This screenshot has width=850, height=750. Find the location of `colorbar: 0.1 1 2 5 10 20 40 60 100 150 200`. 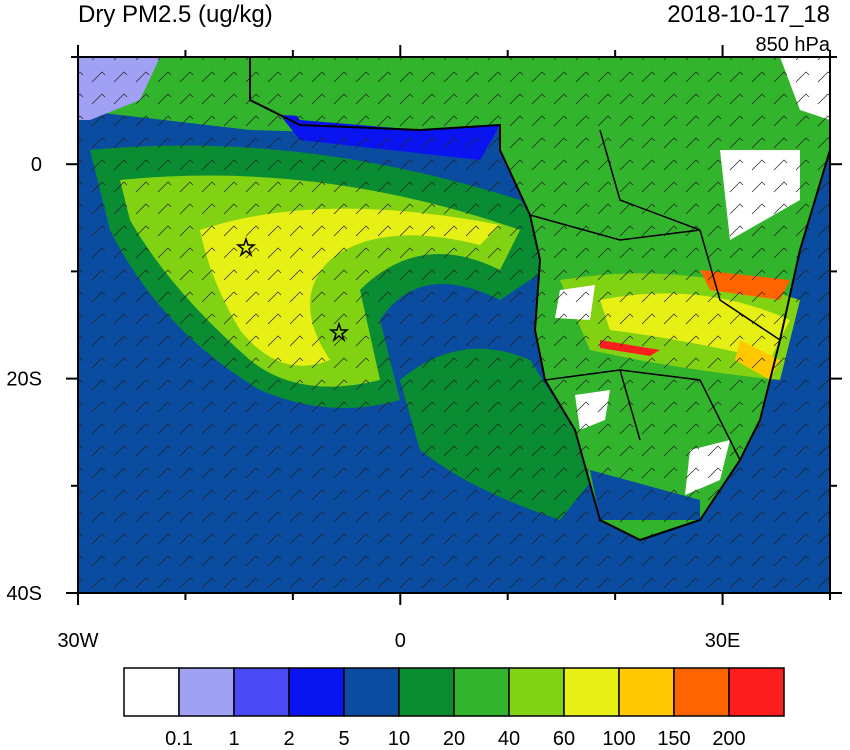

colorbar: 0.1 1 2 5 10 20 40 60 100 150 200 is located at coordinates (454, 708).